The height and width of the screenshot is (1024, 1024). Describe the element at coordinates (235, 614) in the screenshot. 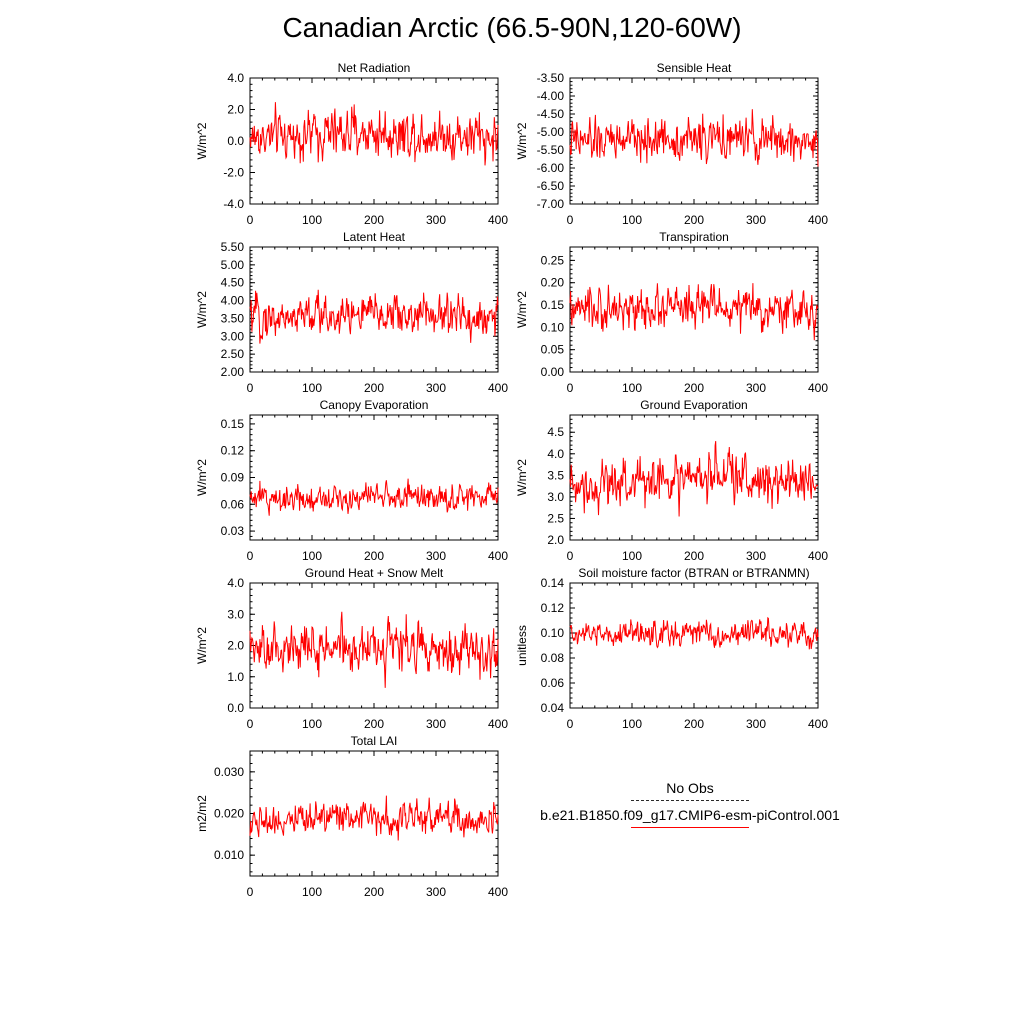

I see `y-tick-label: 3.0` at that location.